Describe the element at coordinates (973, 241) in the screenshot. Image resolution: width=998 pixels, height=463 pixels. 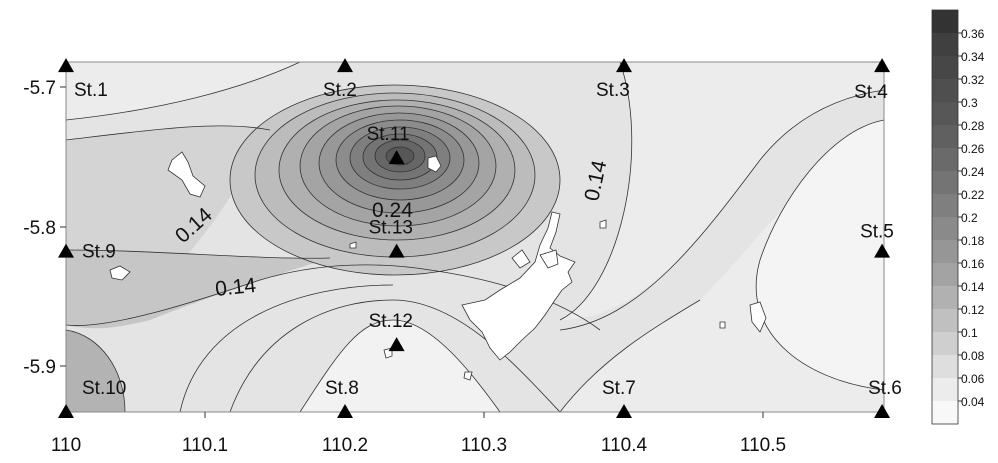
I see `colorbar-label: 0.18` at that location.